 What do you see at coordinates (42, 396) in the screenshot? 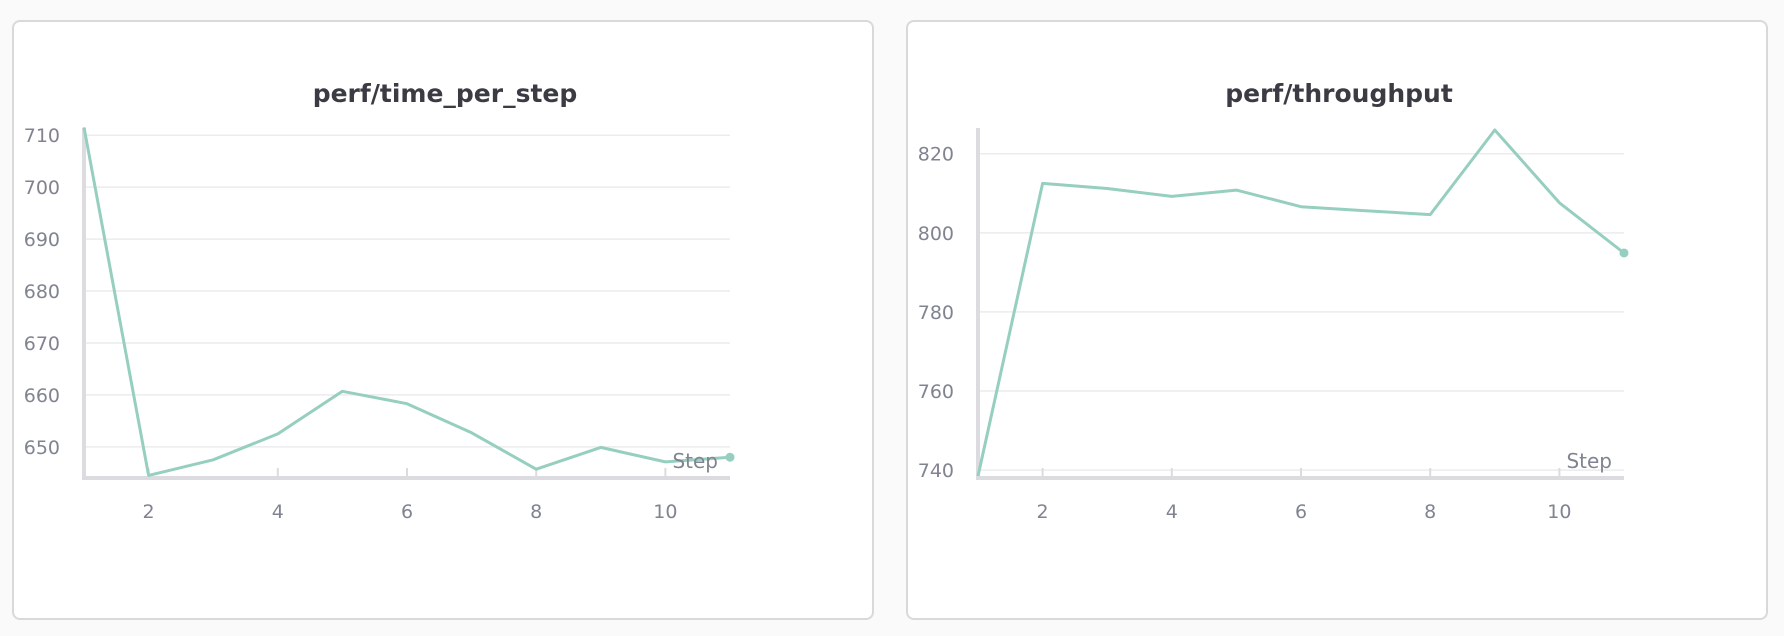
I see `y-tick-label: 660` at bounding box center [42, 396].